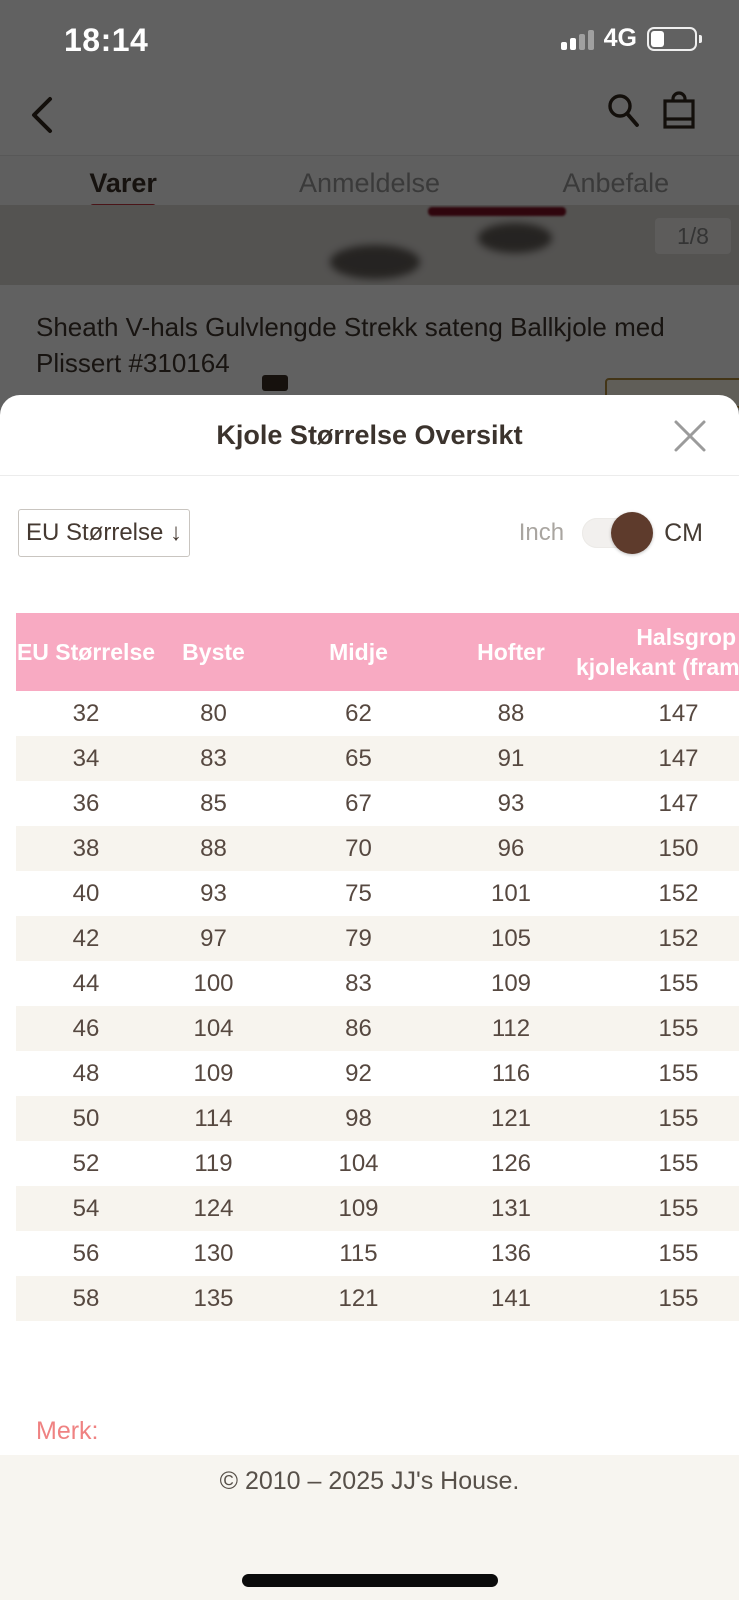 The image size is (739, 1600). I want to click on unit-switch-group: Inch CM, so click(619, 533).